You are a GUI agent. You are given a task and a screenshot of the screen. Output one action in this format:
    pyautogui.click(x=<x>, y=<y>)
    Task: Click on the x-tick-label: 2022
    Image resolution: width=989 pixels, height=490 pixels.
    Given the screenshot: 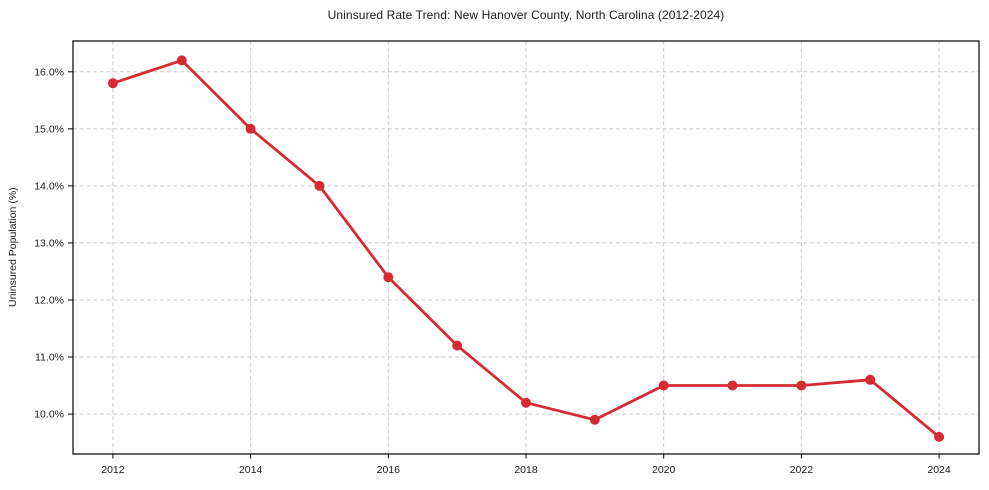 What is the action you would take?
    pyautogui.click(x=802, y=470)
    